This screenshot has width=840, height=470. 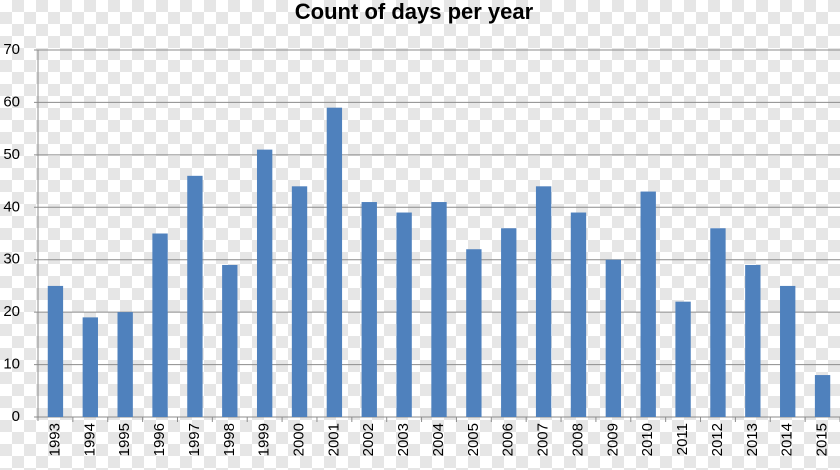 I want to click on x-tick-label: 1994, so click(x=89, y=439).